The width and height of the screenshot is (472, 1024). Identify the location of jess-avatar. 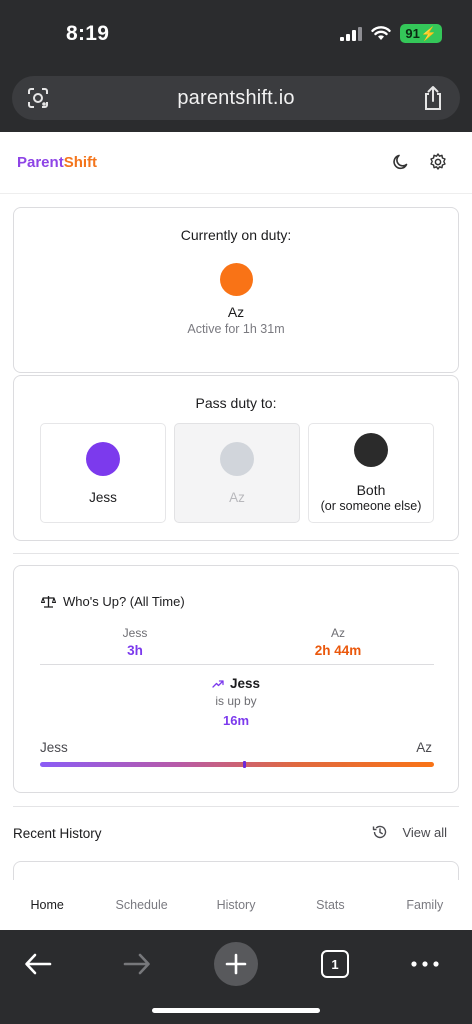
(103, 459).